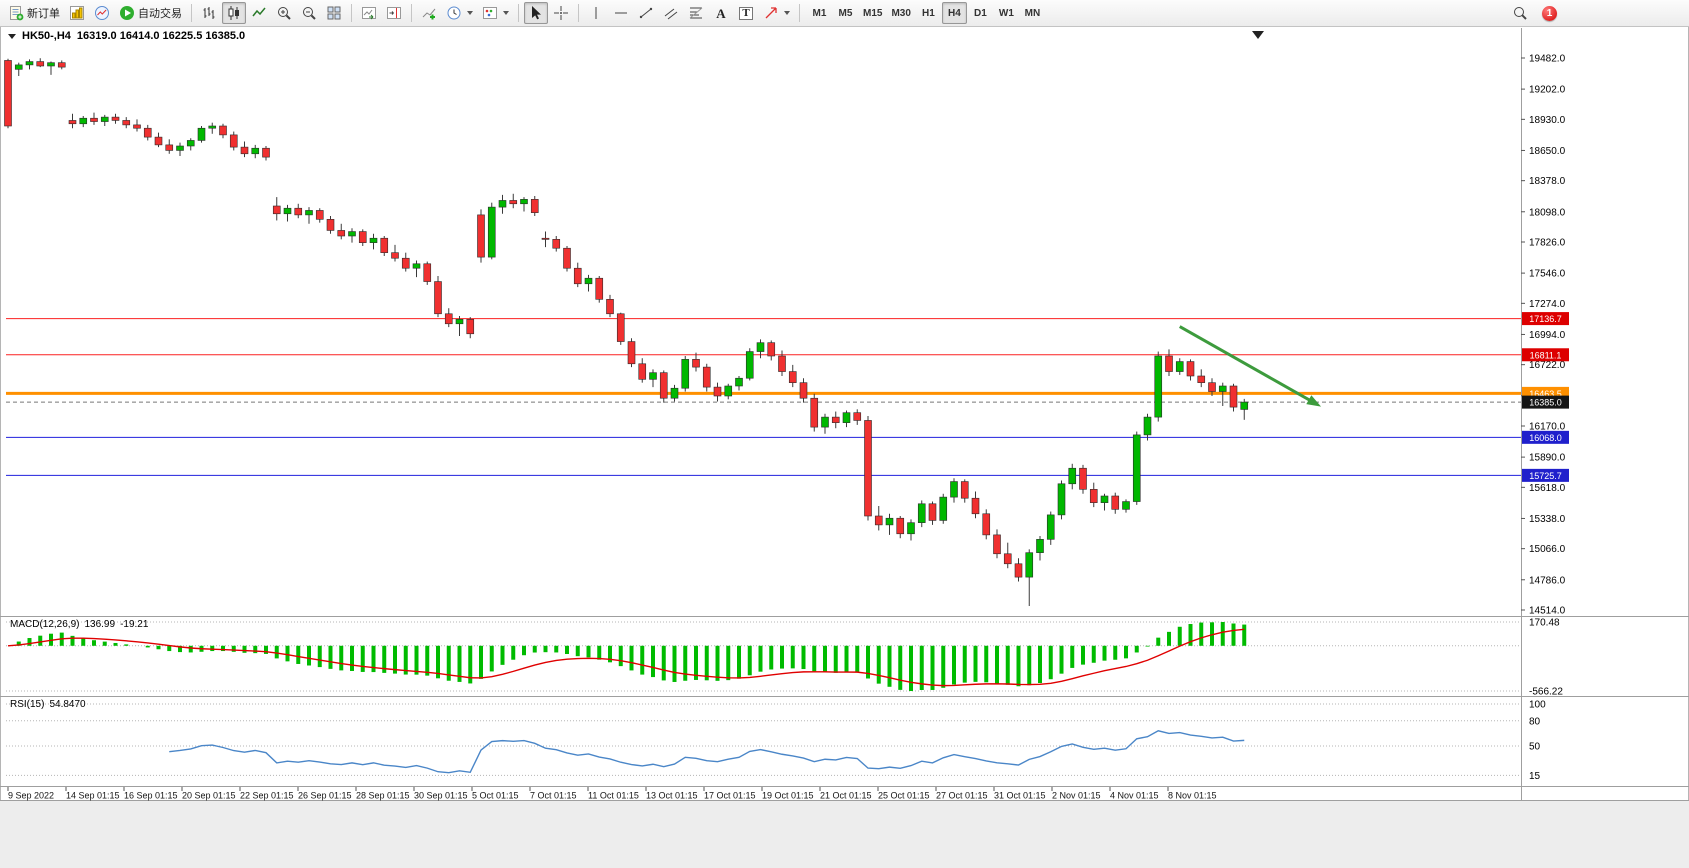  What do you see at coordinates (819, 13) in the screenshot?
I see `timeframe-button-m1: M1` at bounding box center [819, 13].